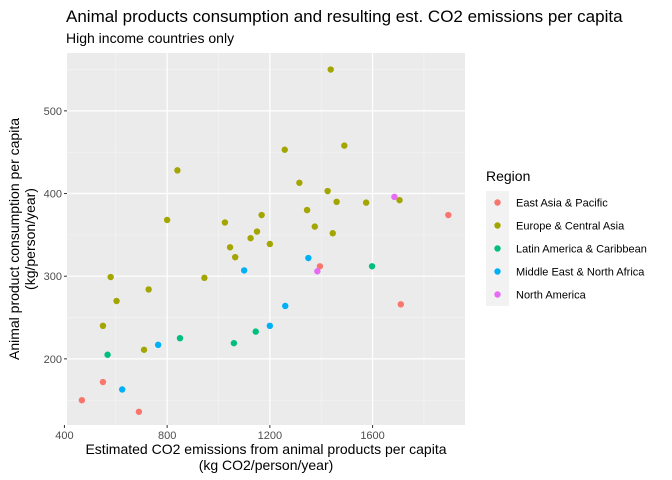 The height and width of the screenshot is (480, 672). What do you see at coordinates (270, 436) in the screenshot?
I see `x-tick-label: 1200` at bounding box center [270, 436].